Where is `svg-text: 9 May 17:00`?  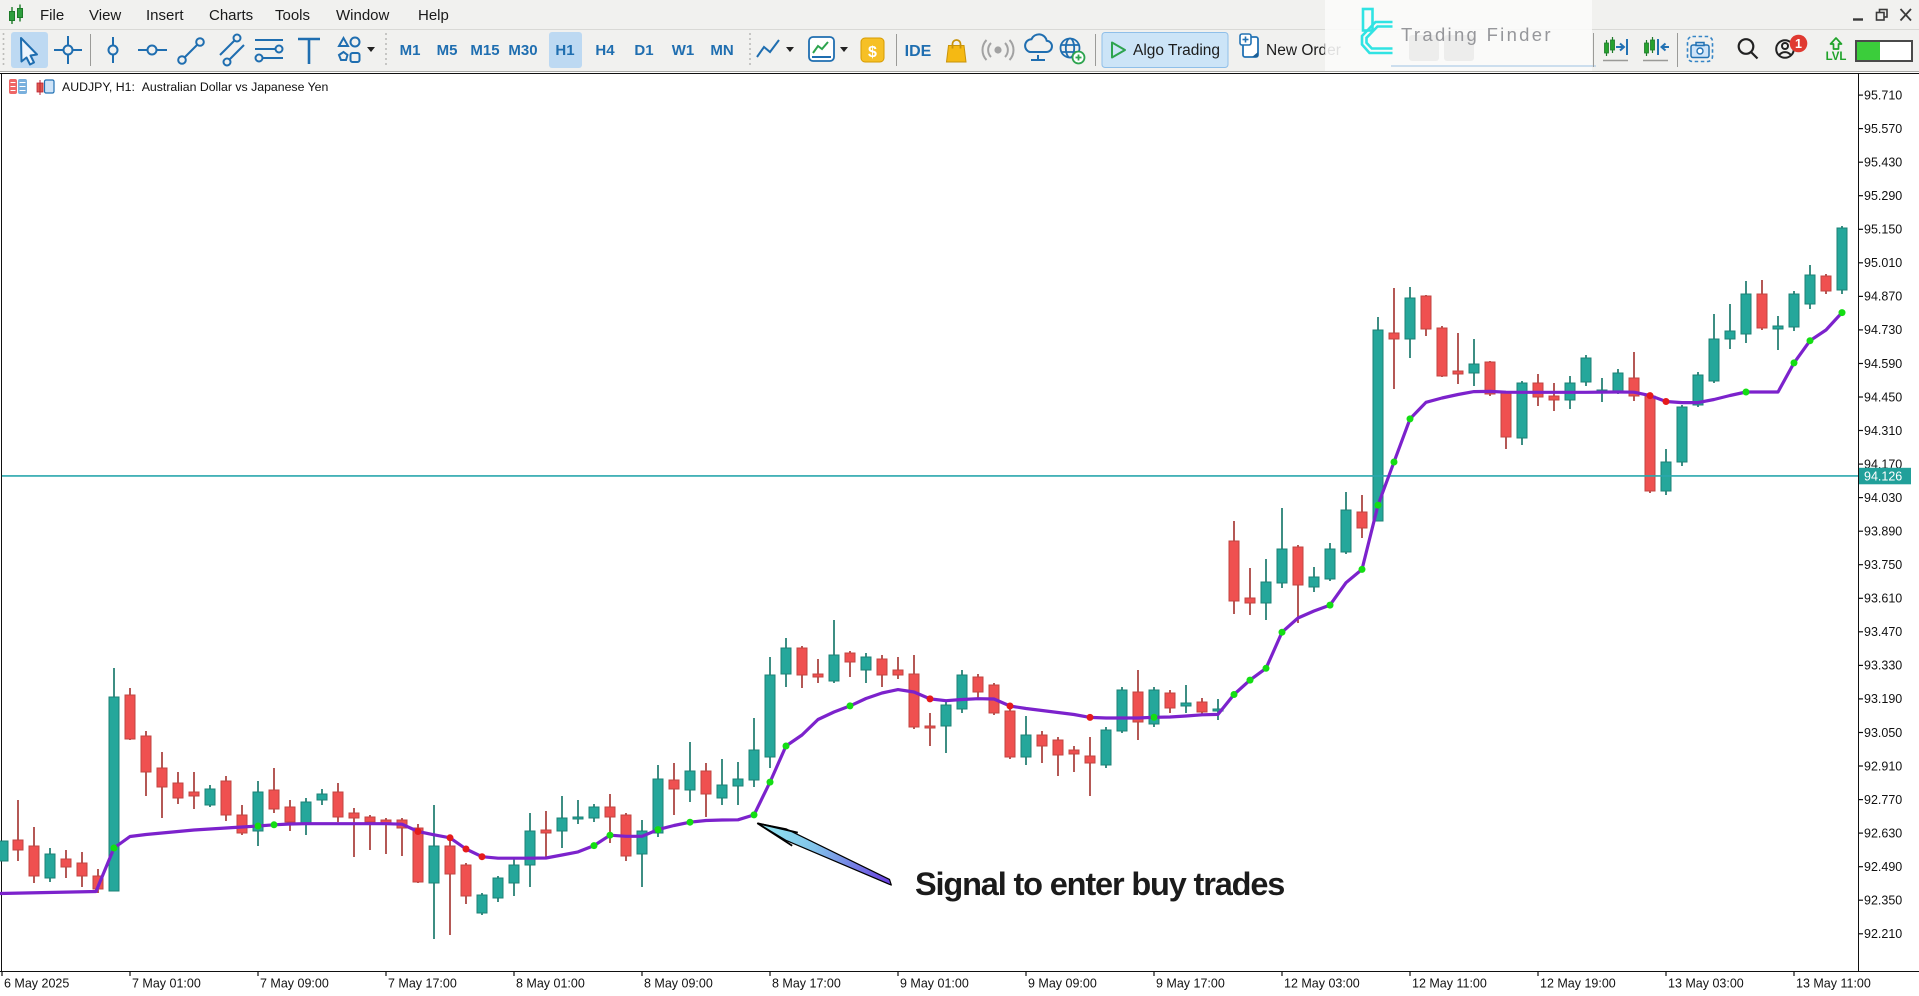 svg-text: 9 May 17:00 is located at coordinates (1190, 984).